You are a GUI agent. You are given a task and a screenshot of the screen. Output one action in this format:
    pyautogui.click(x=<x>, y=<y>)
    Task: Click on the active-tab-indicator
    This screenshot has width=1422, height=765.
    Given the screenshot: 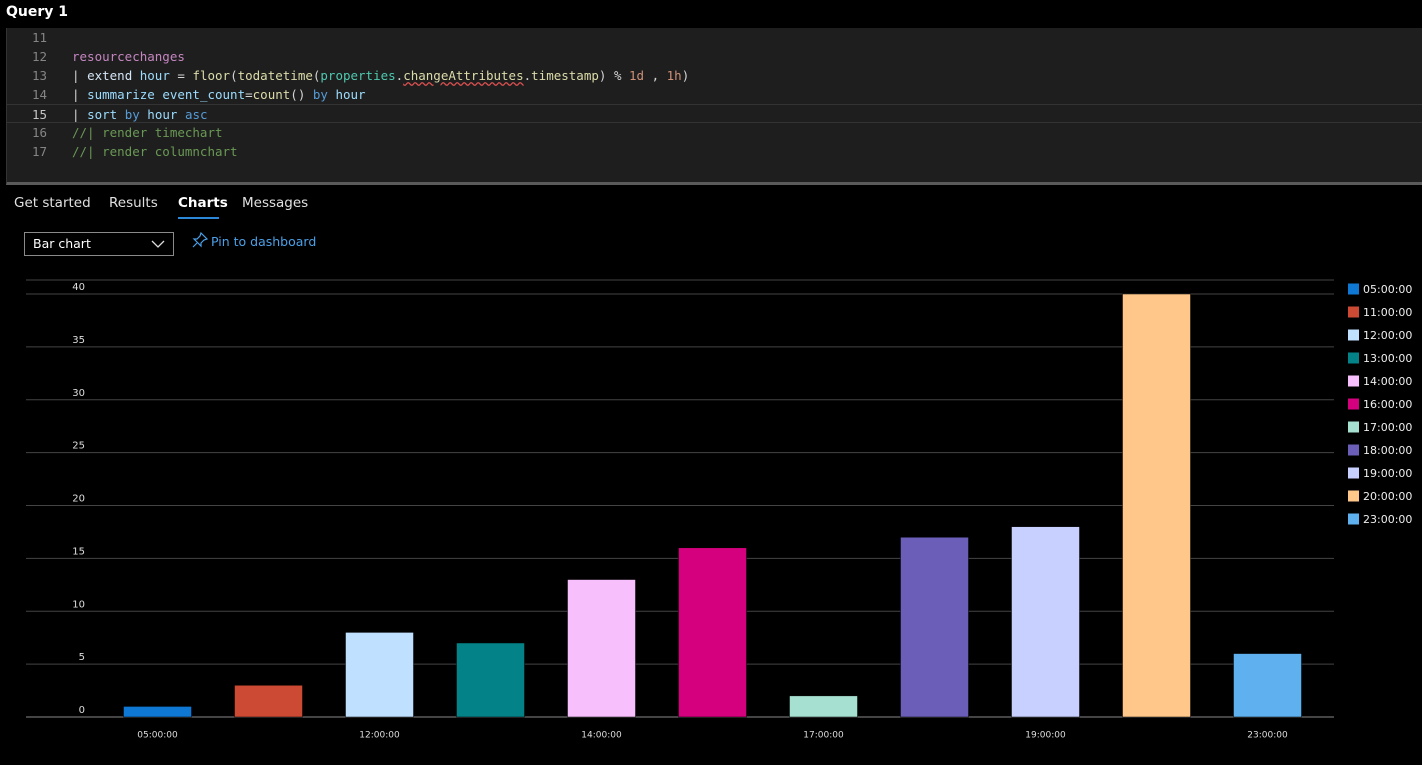 What is the action you would take?
    pyautogui.click(x=198, y=218)
    